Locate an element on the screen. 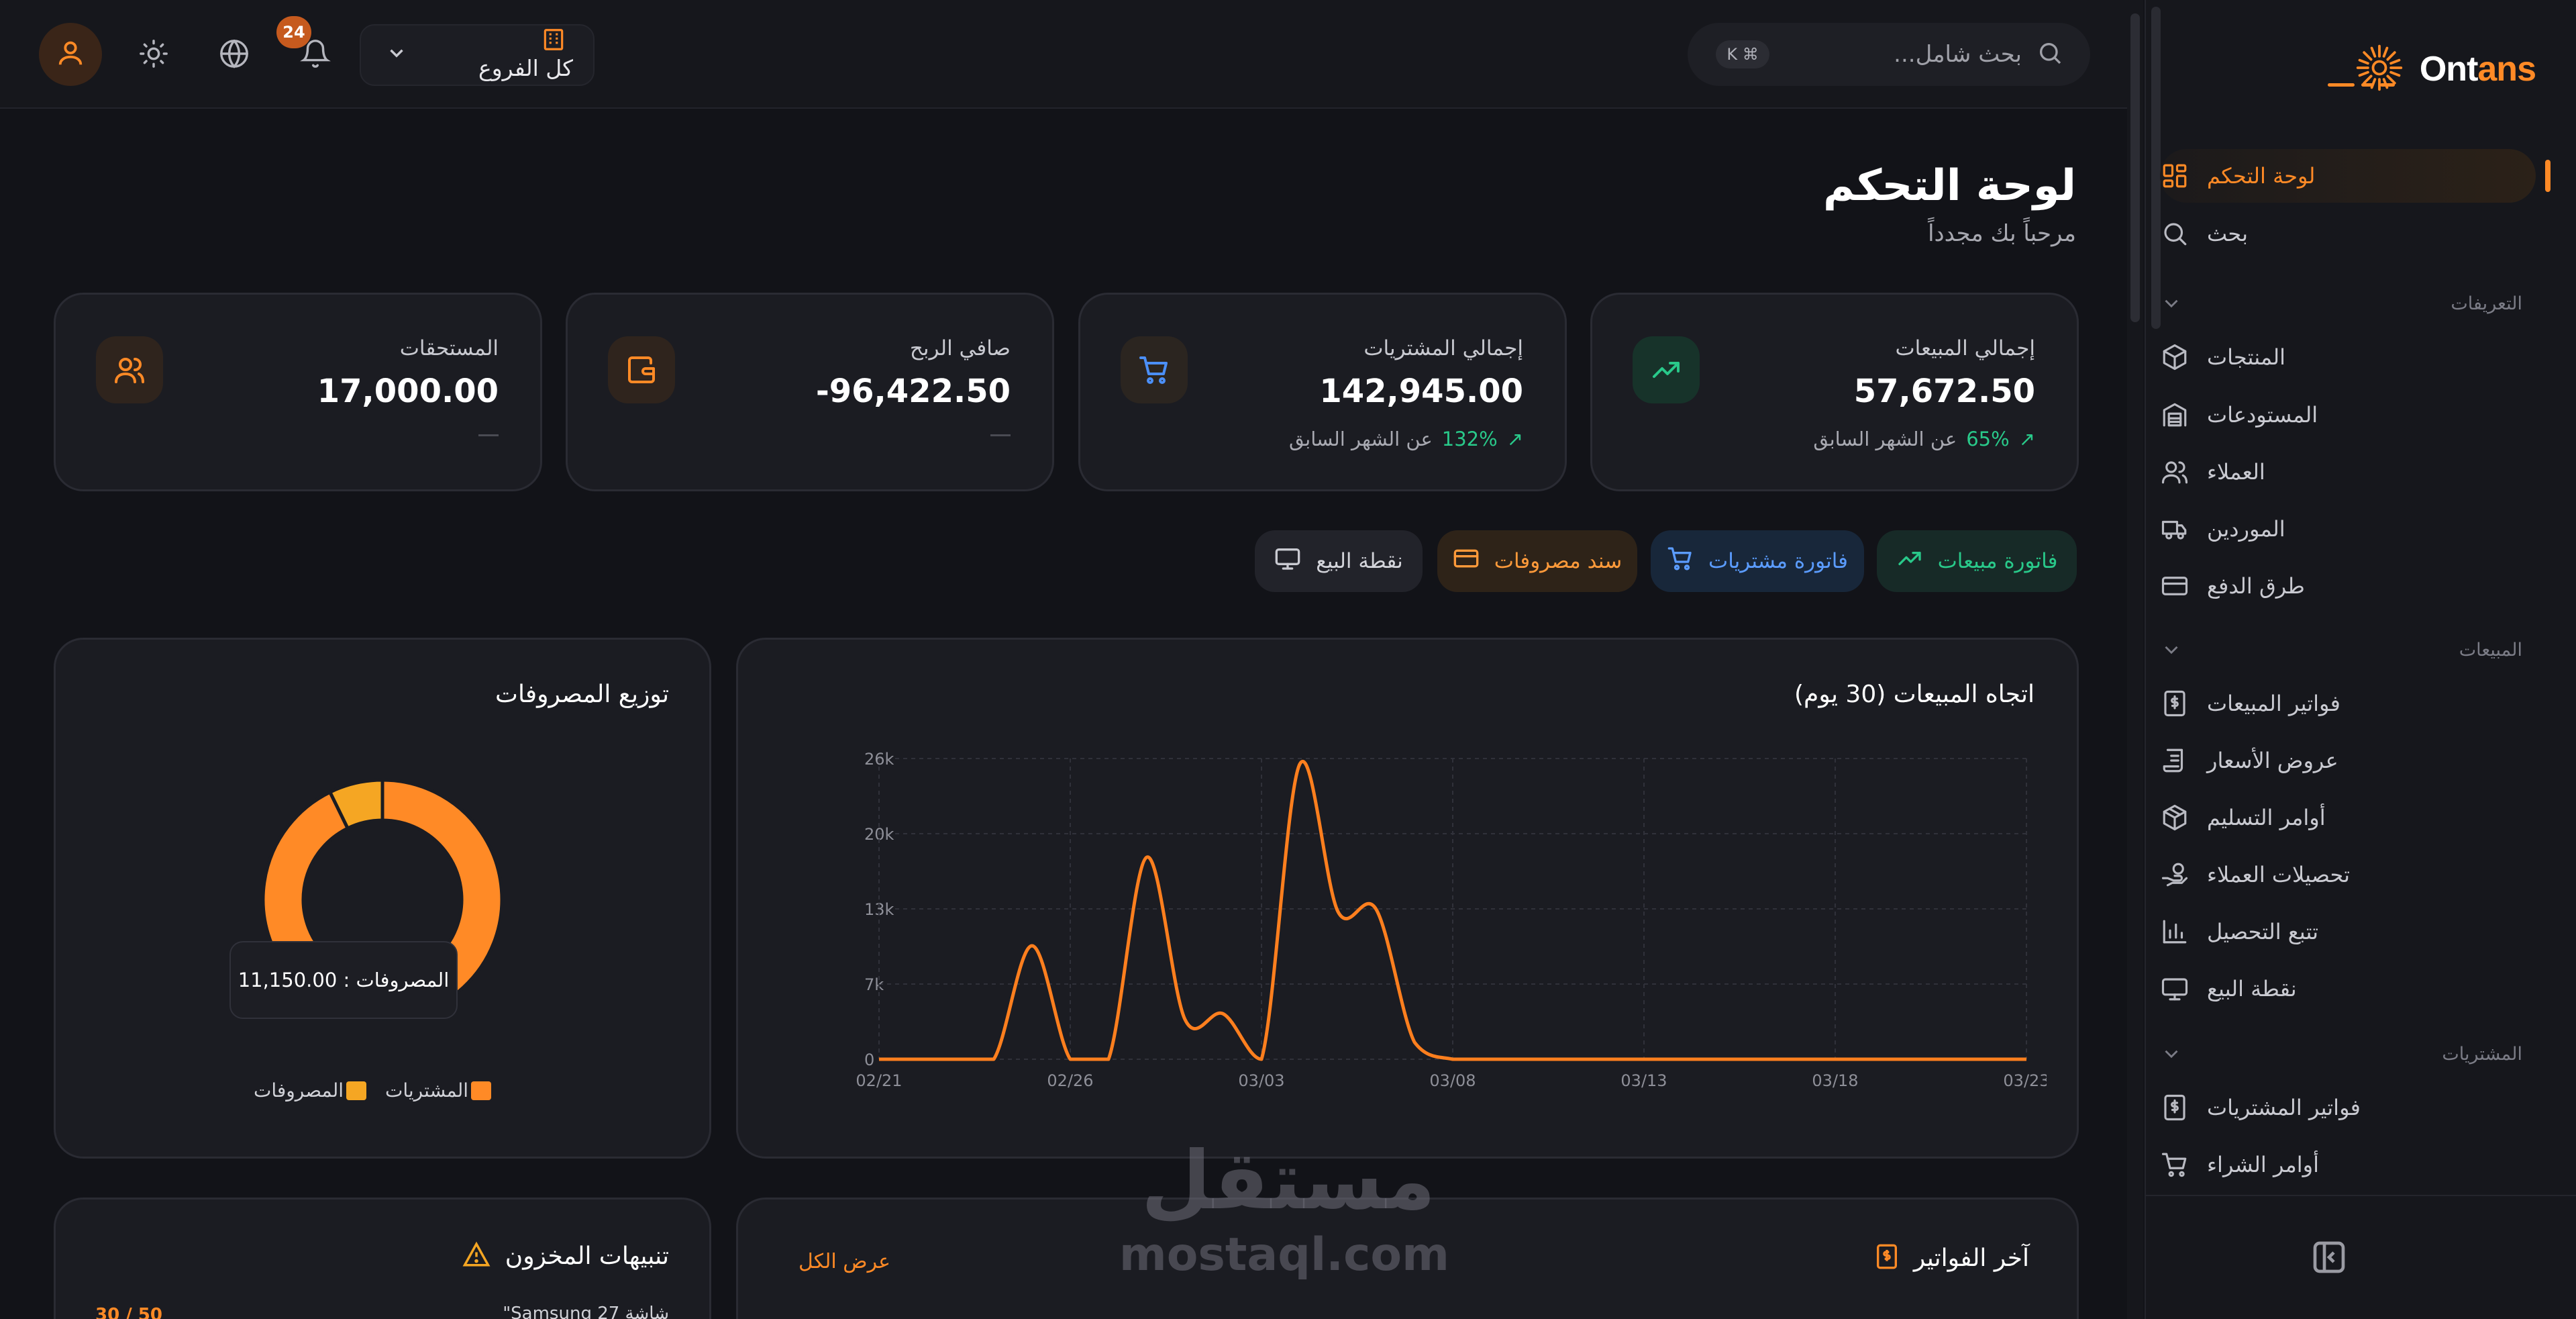 This screenshot has height=1319, width=2576. globe-icon is located at coordinates (234, 55).